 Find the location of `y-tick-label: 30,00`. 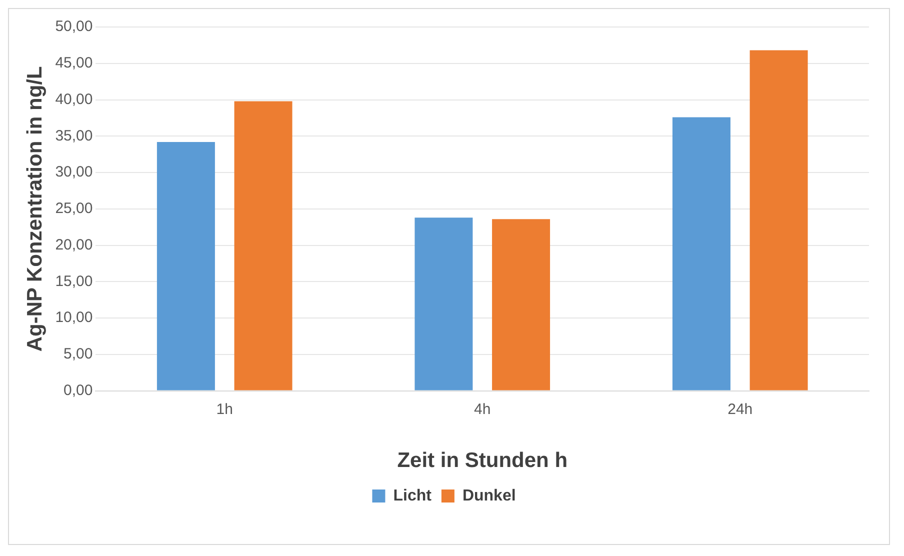

y-tick-label: 30,00 is located at coordinates (74, 172).